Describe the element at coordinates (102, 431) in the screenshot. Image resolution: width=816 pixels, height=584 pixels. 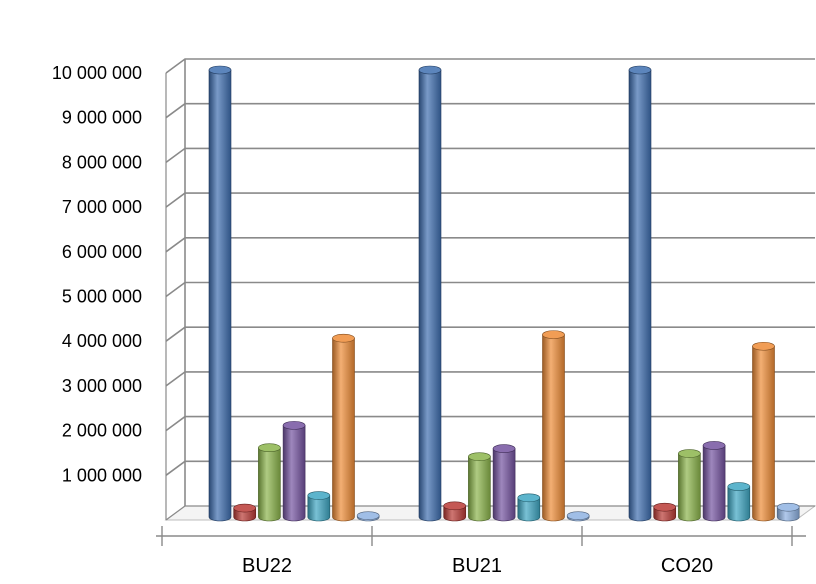
I see `y-tick-label: 2 000 000` at that location.